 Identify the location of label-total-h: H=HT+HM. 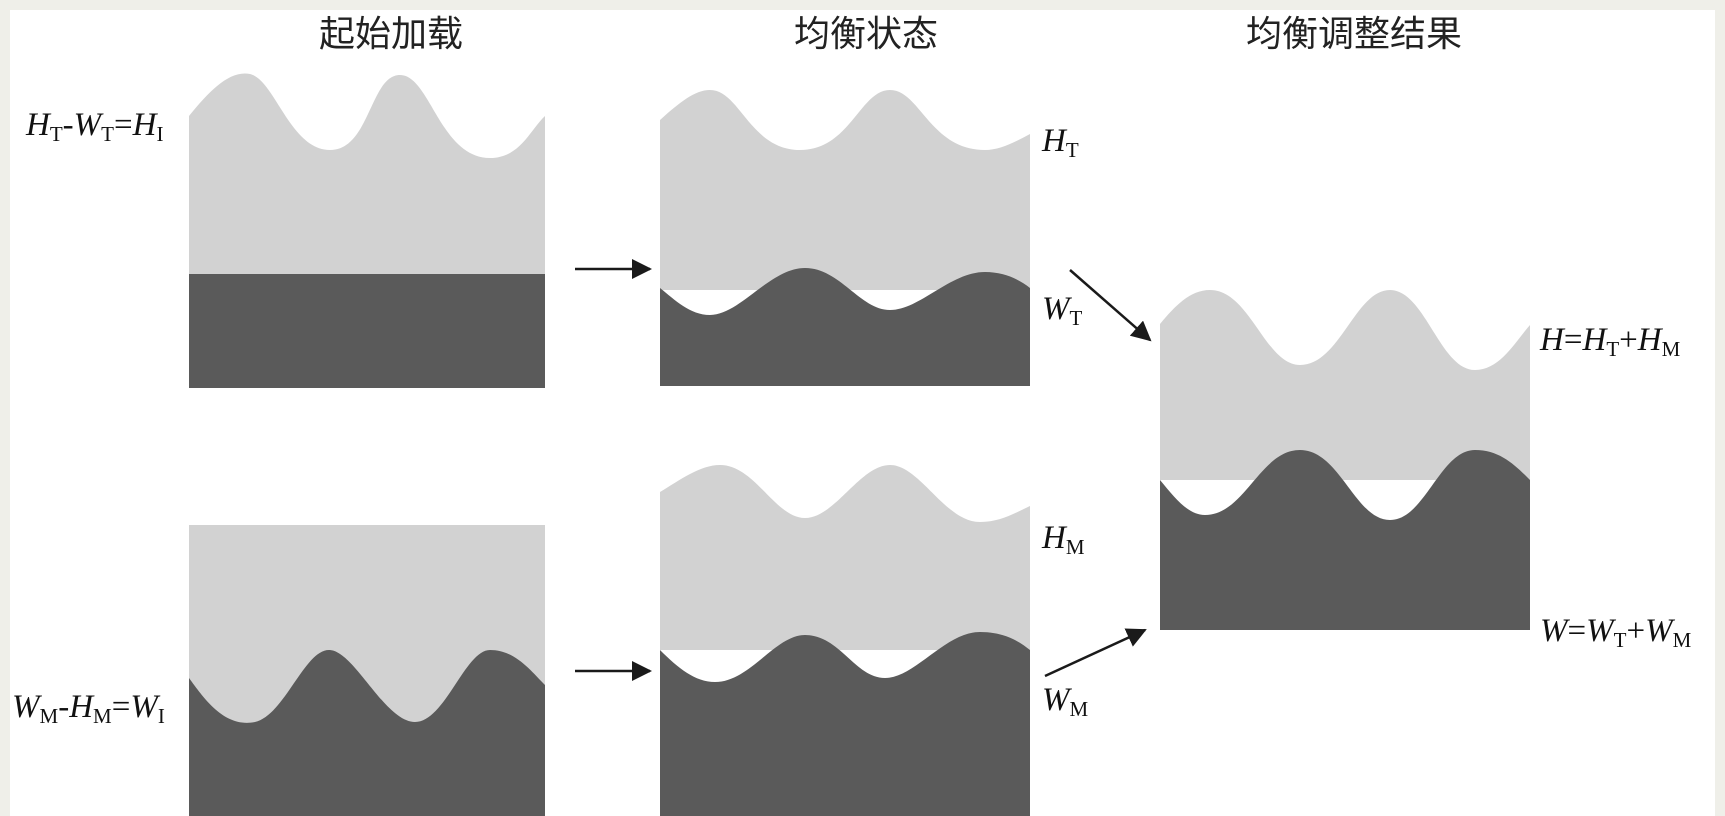
(1610, 341).